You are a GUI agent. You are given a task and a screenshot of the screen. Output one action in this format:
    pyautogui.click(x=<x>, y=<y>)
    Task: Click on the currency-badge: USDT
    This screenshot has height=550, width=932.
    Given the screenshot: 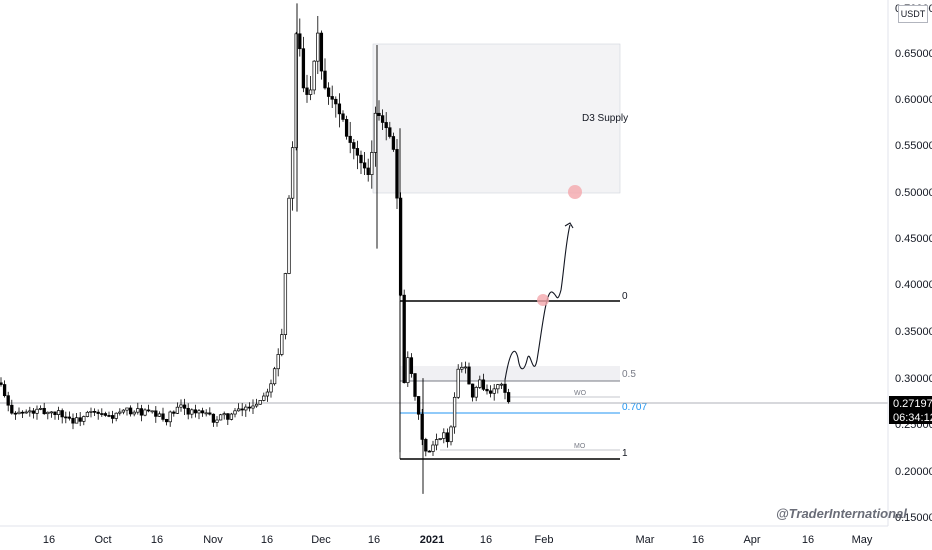 What is the action you would take?
    pyautogui.click(x=913, y=14)
    